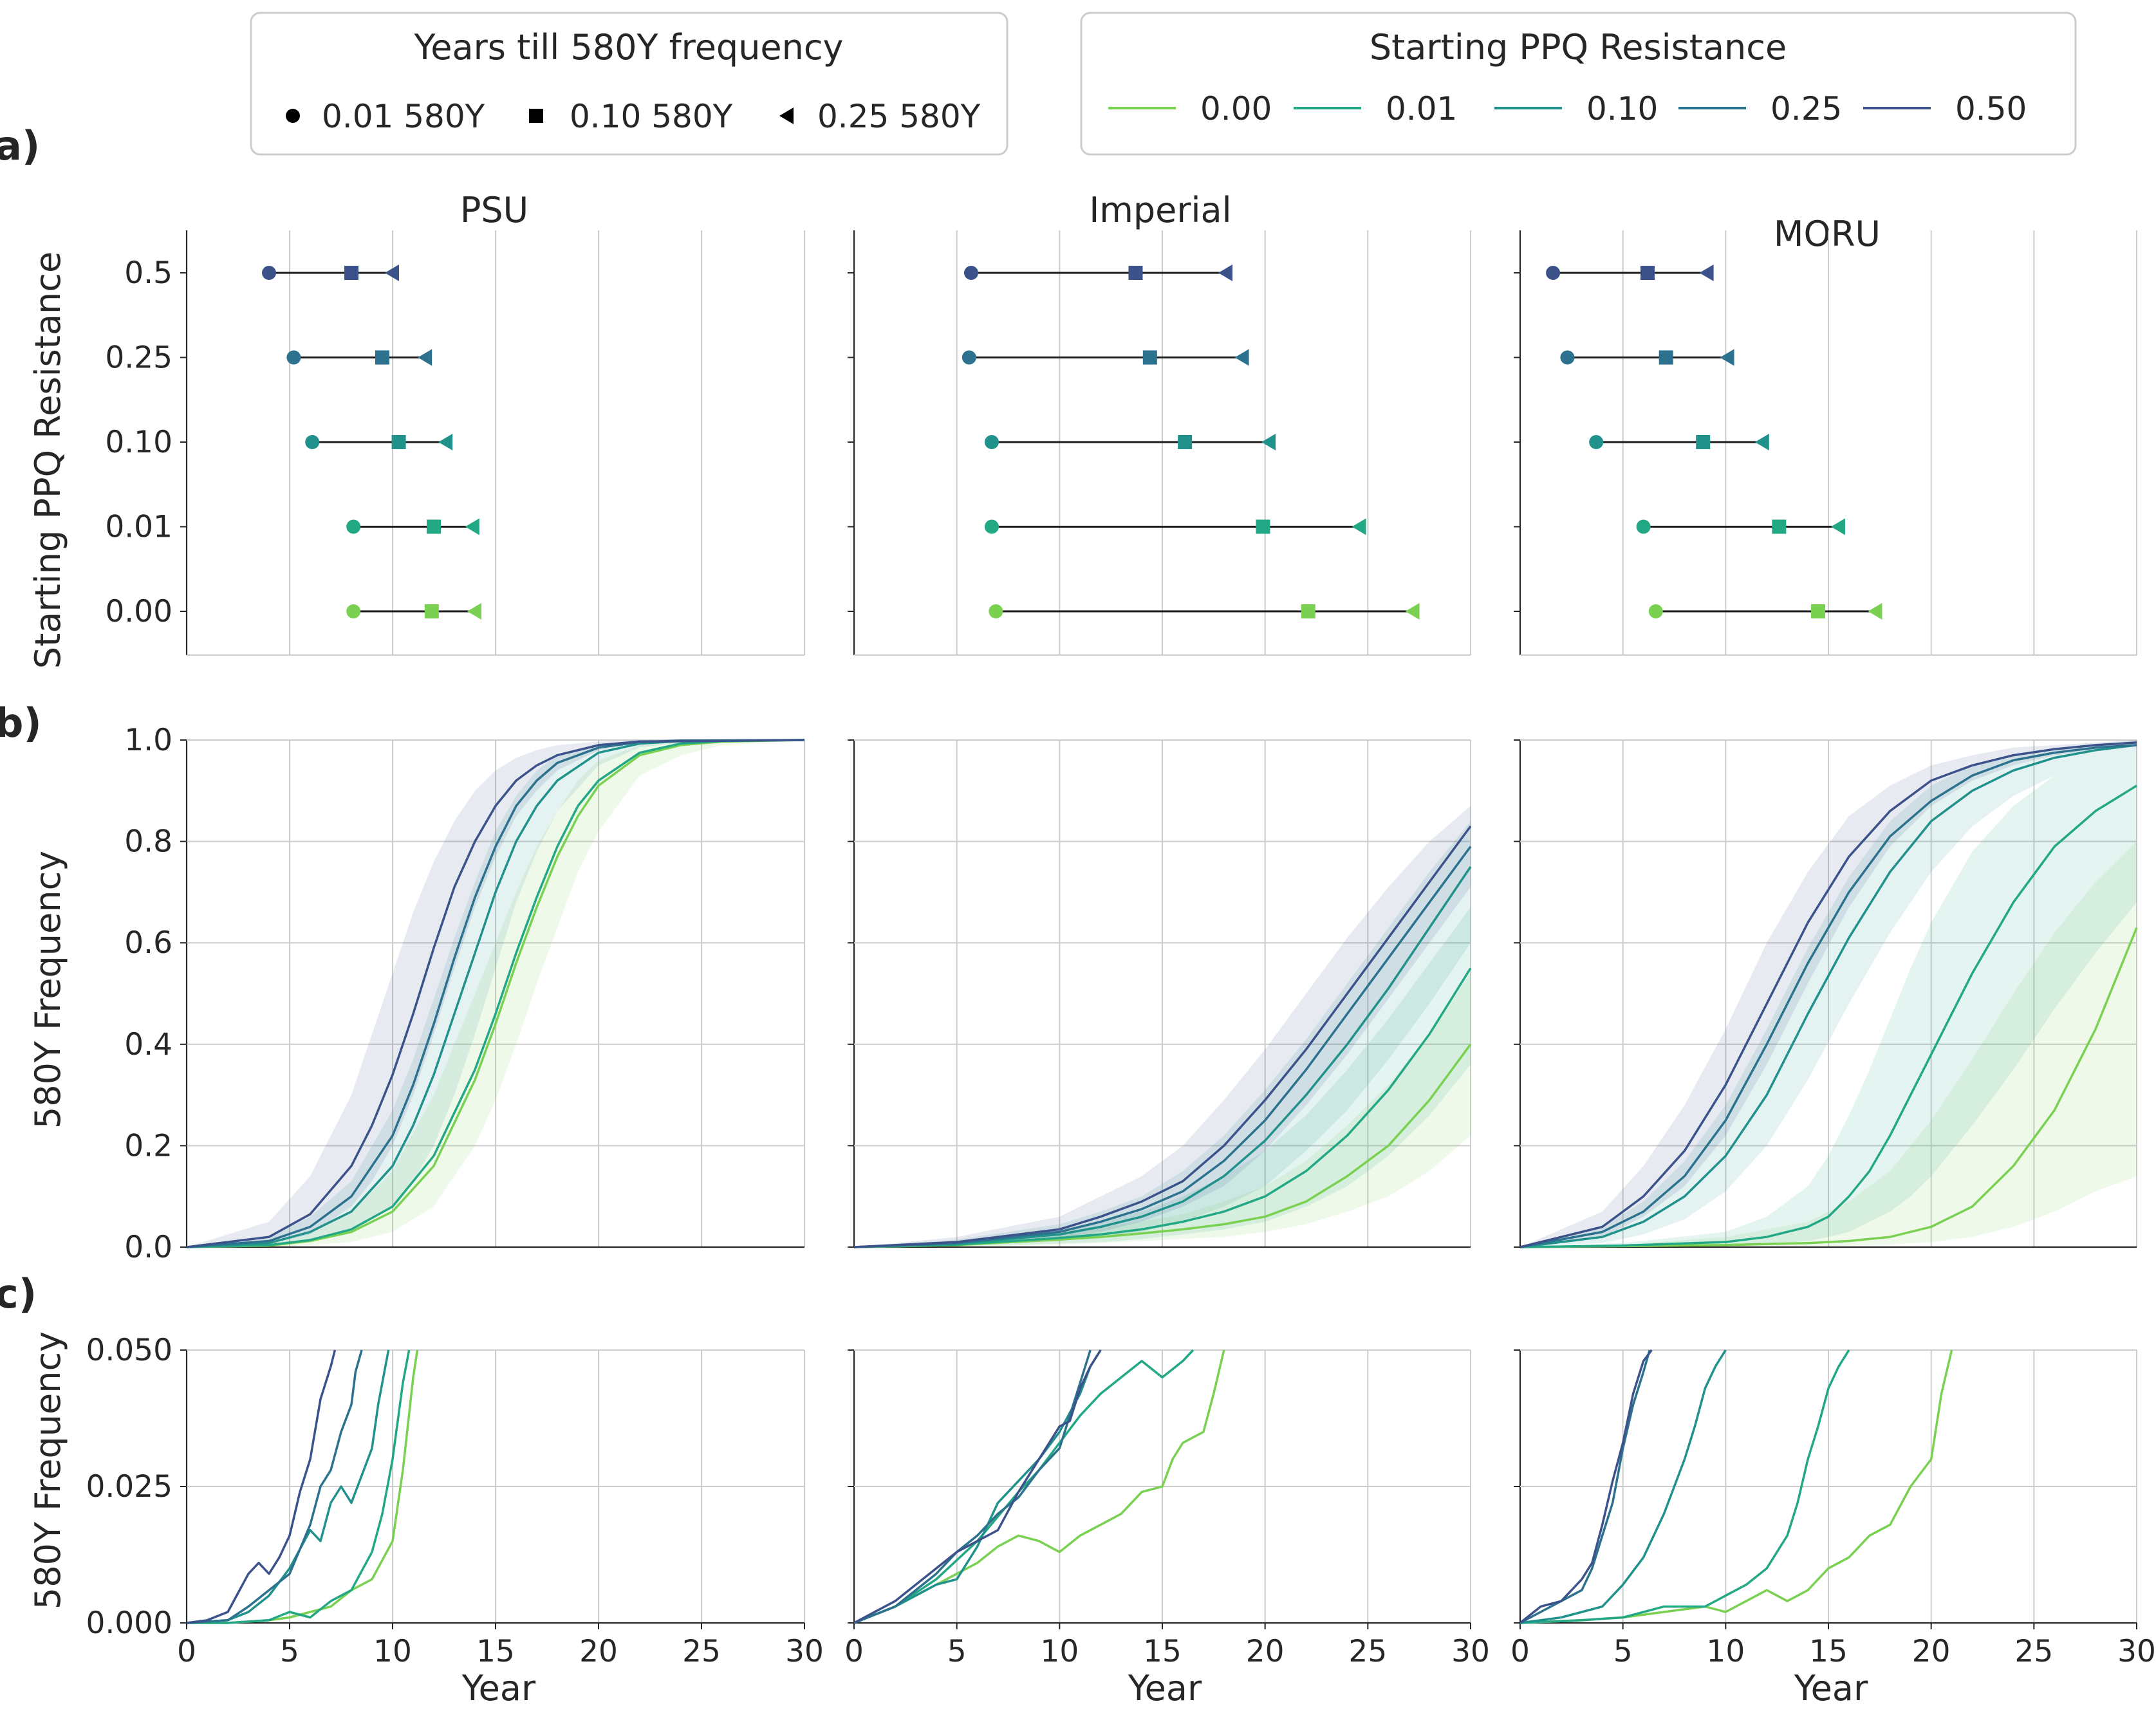  I want to click on legend-item-2: 0.25 580Y, so click(899, 116).